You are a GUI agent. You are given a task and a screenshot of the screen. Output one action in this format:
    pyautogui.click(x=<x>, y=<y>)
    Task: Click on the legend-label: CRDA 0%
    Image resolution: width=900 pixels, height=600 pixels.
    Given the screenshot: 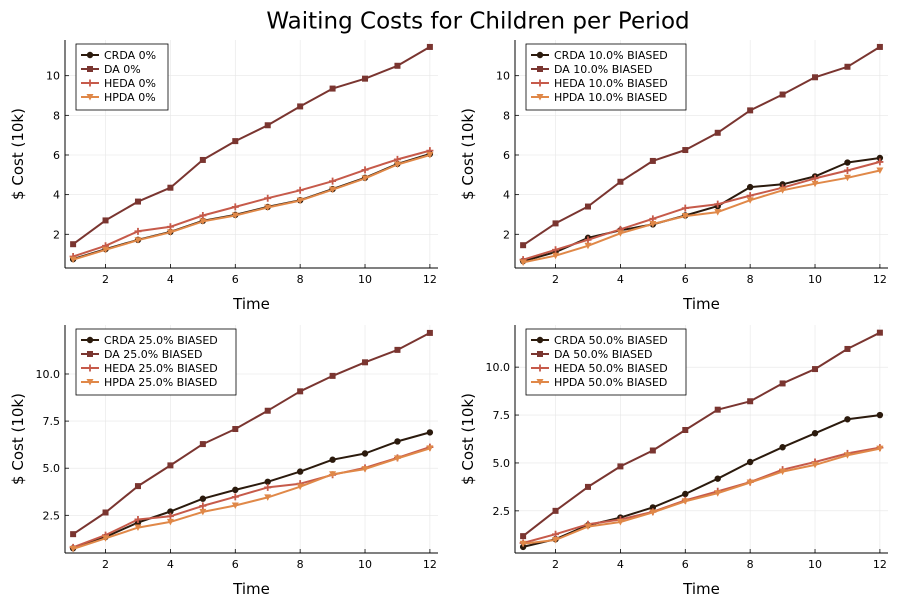 What is the action you would take?
    pyautogui.click(x=130, y=55)
    